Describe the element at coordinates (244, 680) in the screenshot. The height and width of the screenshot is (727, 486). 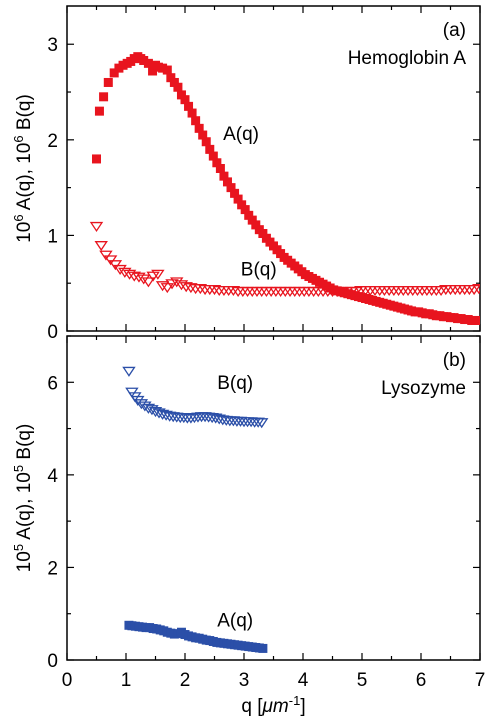
I see `x-tick-label: 3` at that location.